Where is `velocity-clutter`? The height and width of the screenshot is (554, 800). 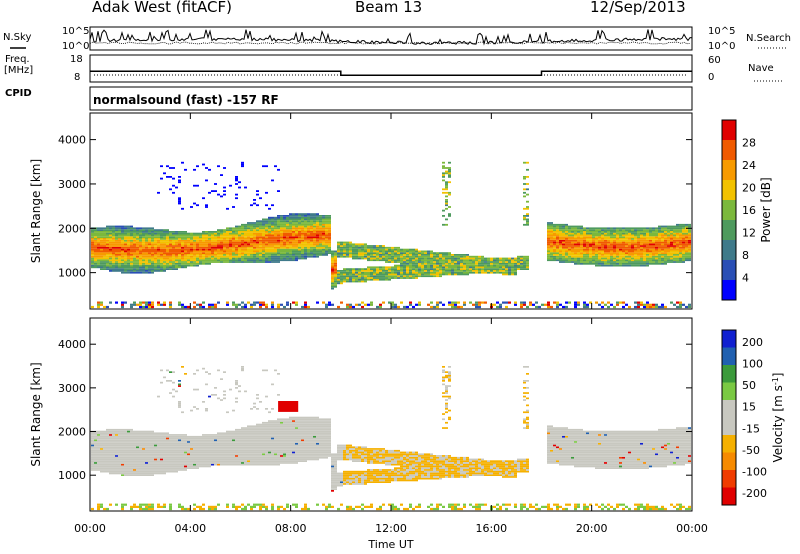 velocity-clutter is located at coordinates (149, 504).